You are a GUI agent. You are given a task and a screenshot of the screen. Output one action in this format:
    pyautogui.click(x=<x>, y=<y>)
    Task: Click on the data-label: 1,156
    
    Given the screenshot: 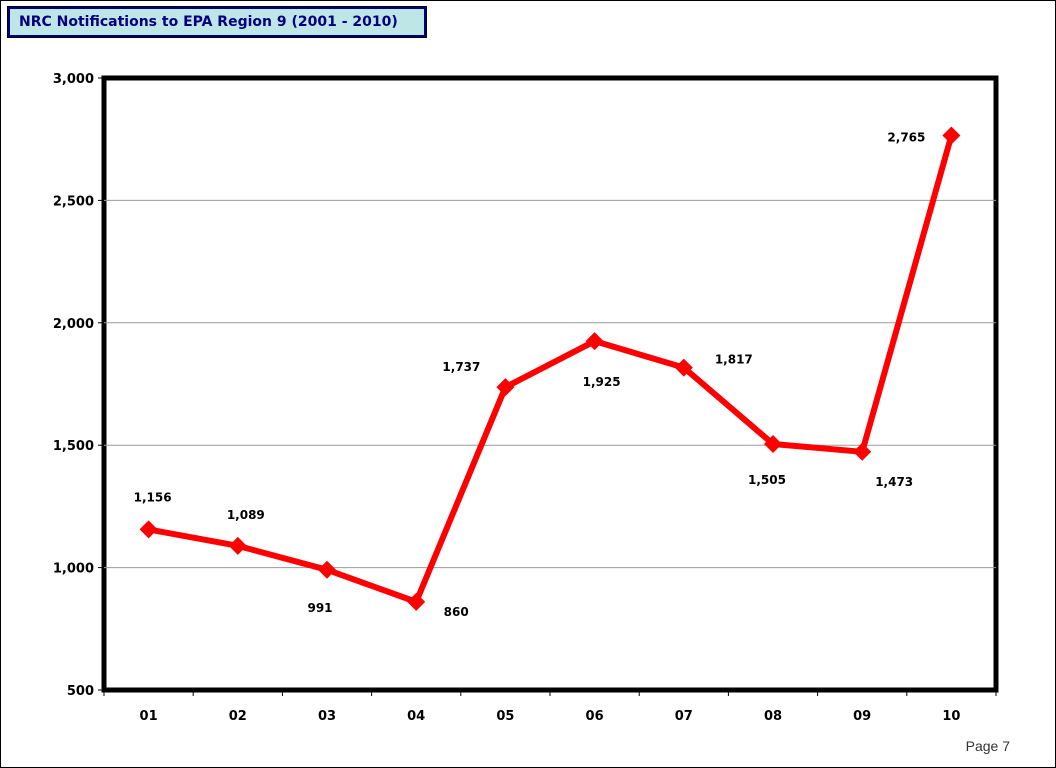 What is the action you would take?
    pyautogui.click(x=153, y=497)
    